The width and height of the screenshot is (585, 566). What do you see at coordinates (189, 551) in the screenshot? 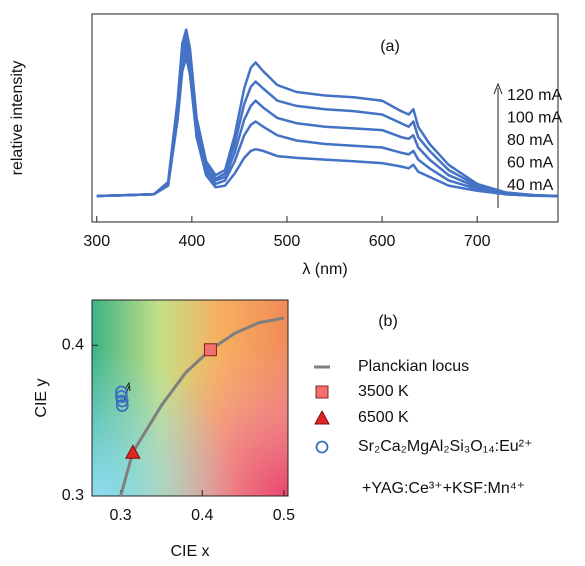
I see `x-axis-label: CIE x` at bounding box center [189, 551].